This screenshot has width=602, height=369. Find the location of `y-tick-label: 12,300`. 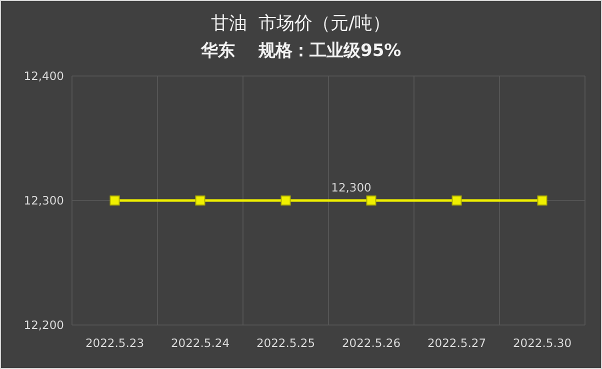

y-tick-label: 12,300 is located at coordinates (44, 201).